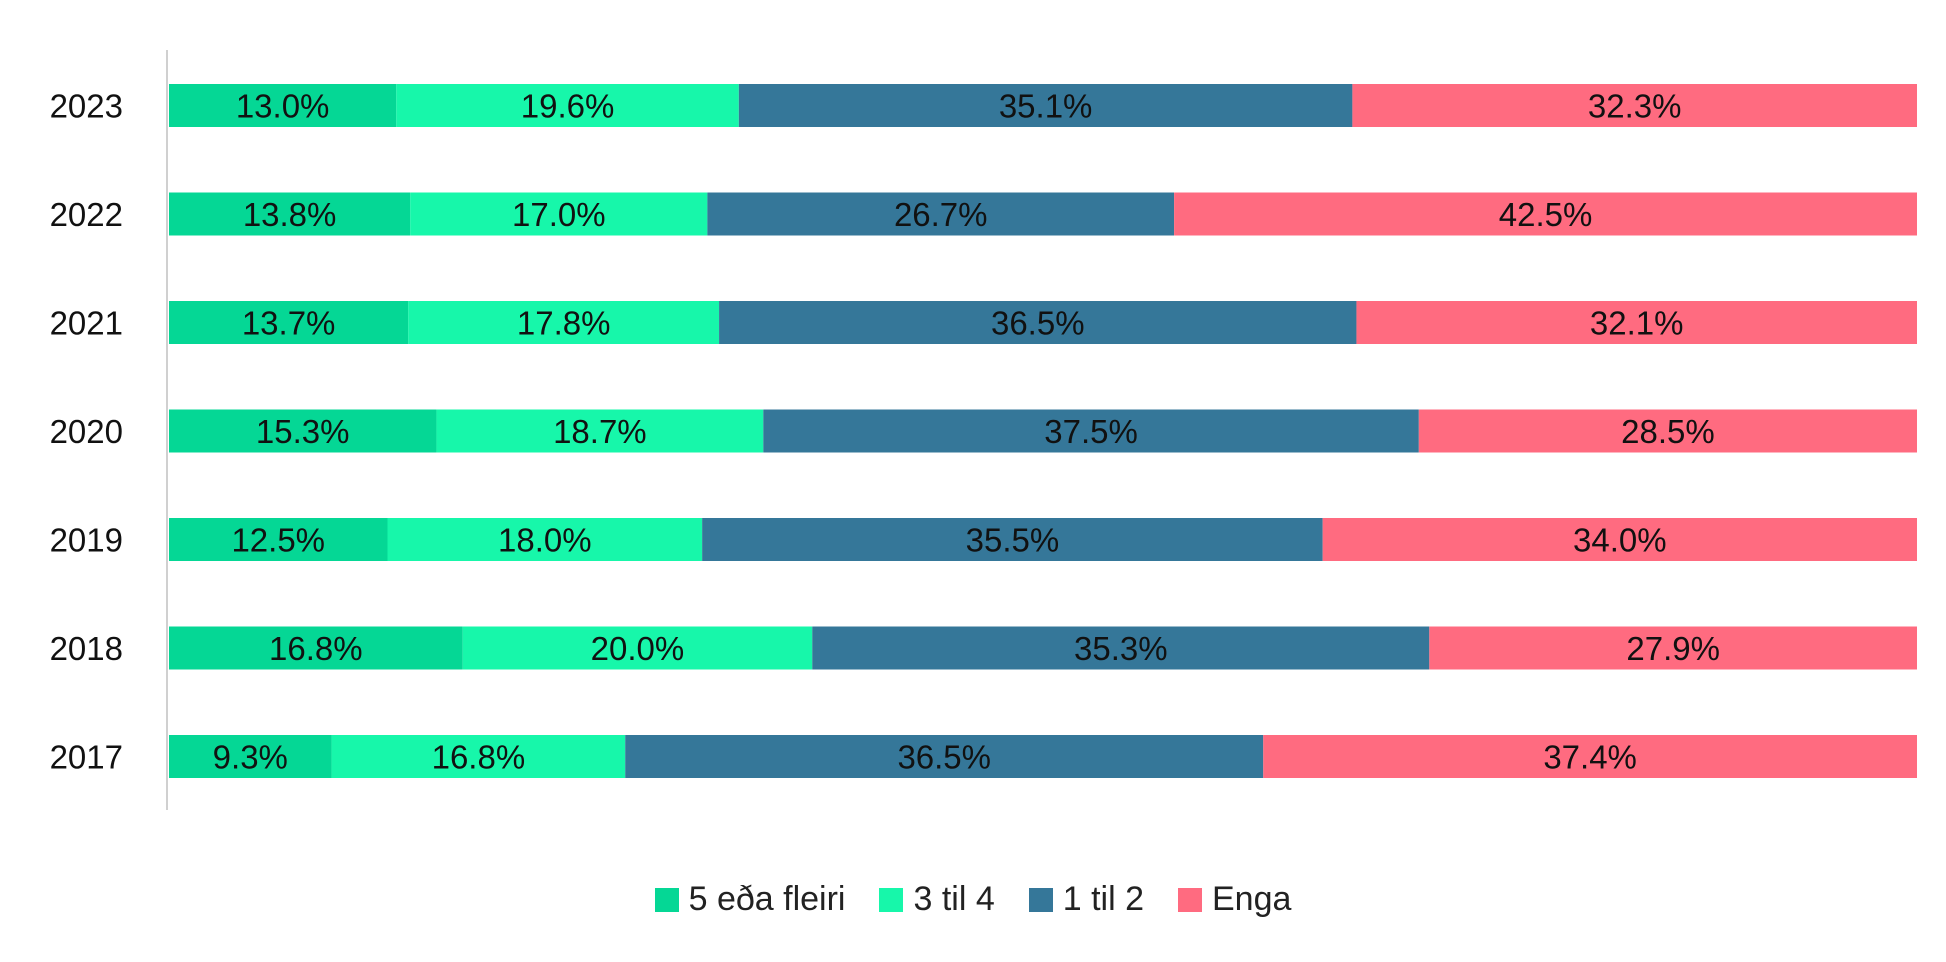  I want to click on data-label: 18.0%, so click(545, 540).